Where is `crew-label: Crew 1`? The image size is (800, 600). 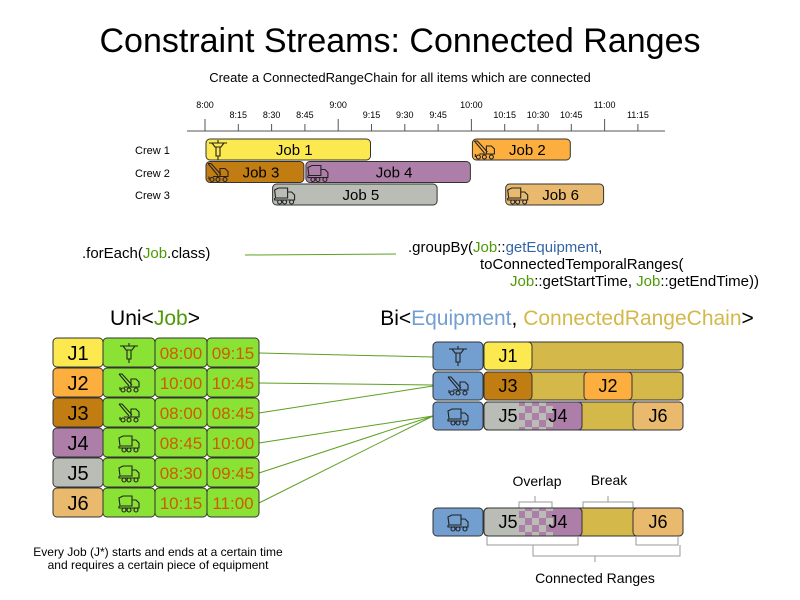 crew-label: Crew 1 is located at coordinates (152, 151).